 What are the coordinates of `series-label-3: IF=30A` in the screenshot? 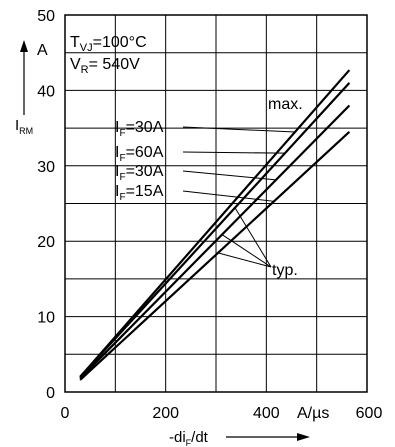 It's located at (139, 173).